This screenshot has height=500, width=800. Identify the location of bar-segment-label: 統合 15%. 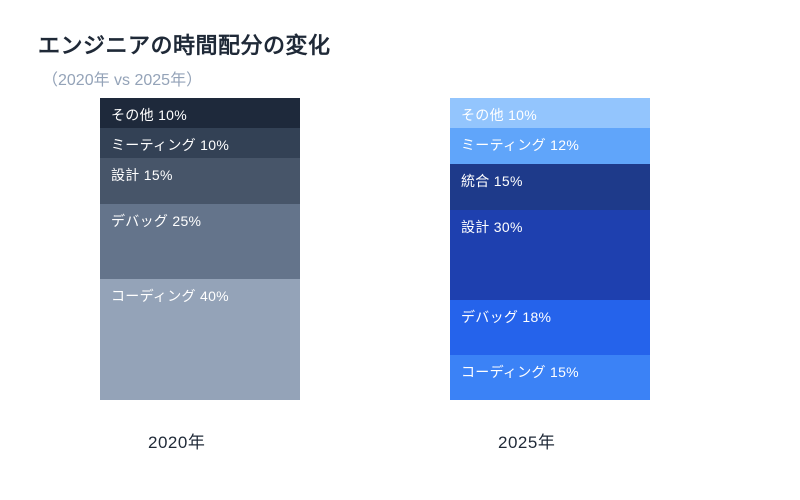
(492, 181).